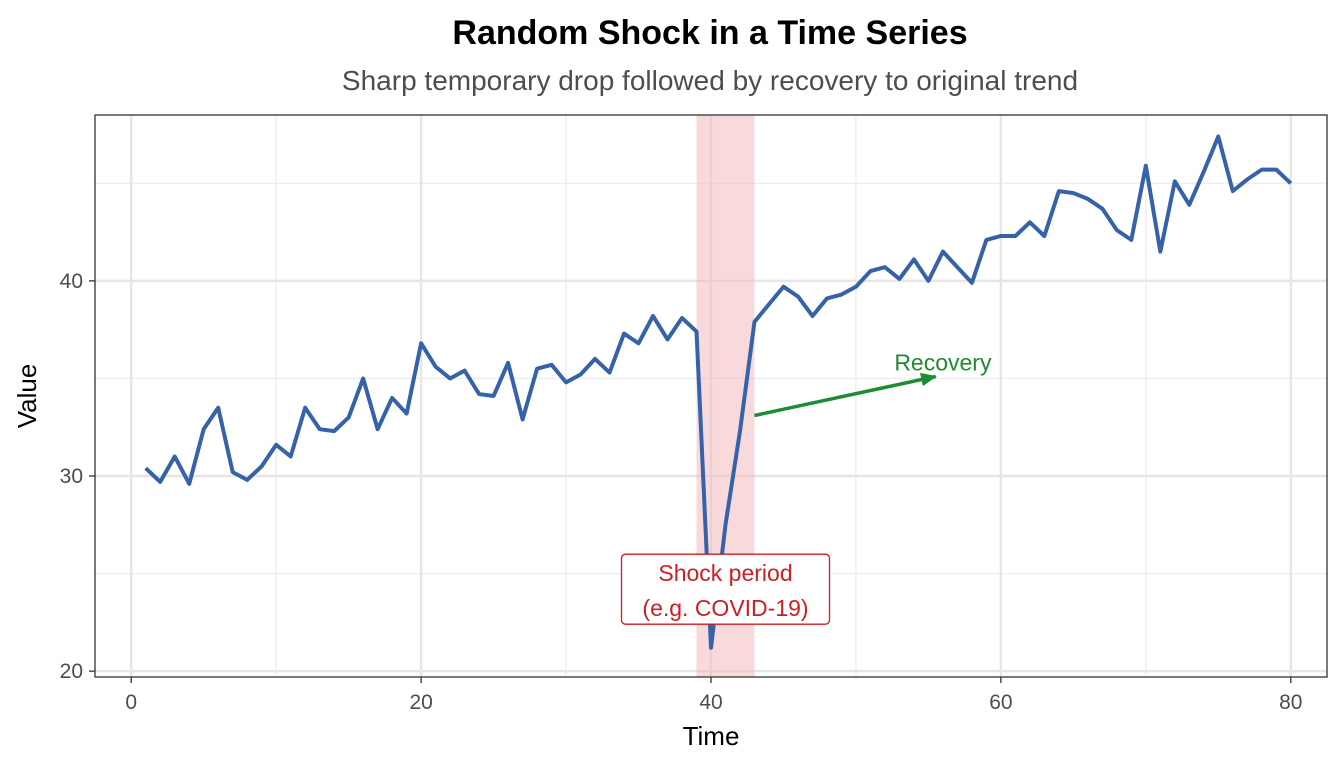 The height and width of the screenshot is (768, 1344). I want to click on recovery-arrow-head, so click(928, 379).